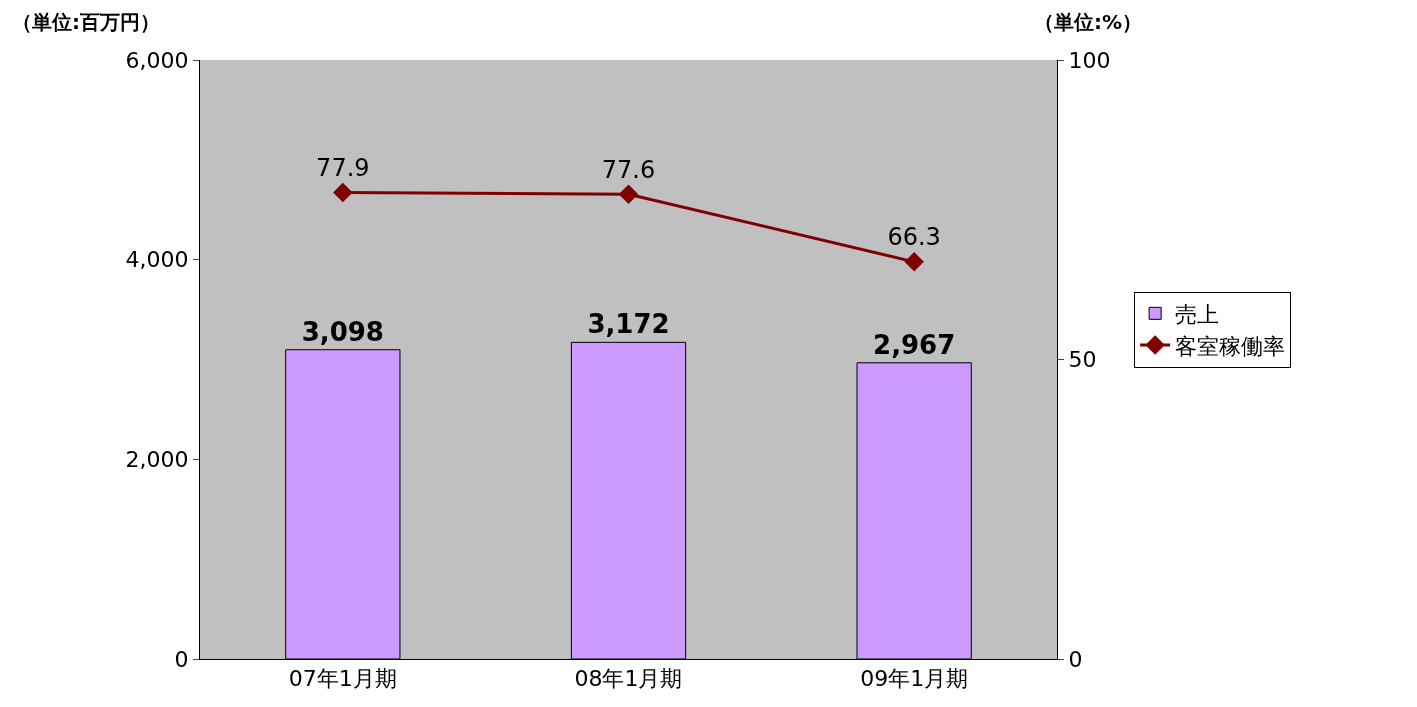 The image size is (1417, 707). What do you see at coordinates (1082, 360) in the screenshot?
I see `y2-tick-label: 50` at bounding box center [1082, 360].